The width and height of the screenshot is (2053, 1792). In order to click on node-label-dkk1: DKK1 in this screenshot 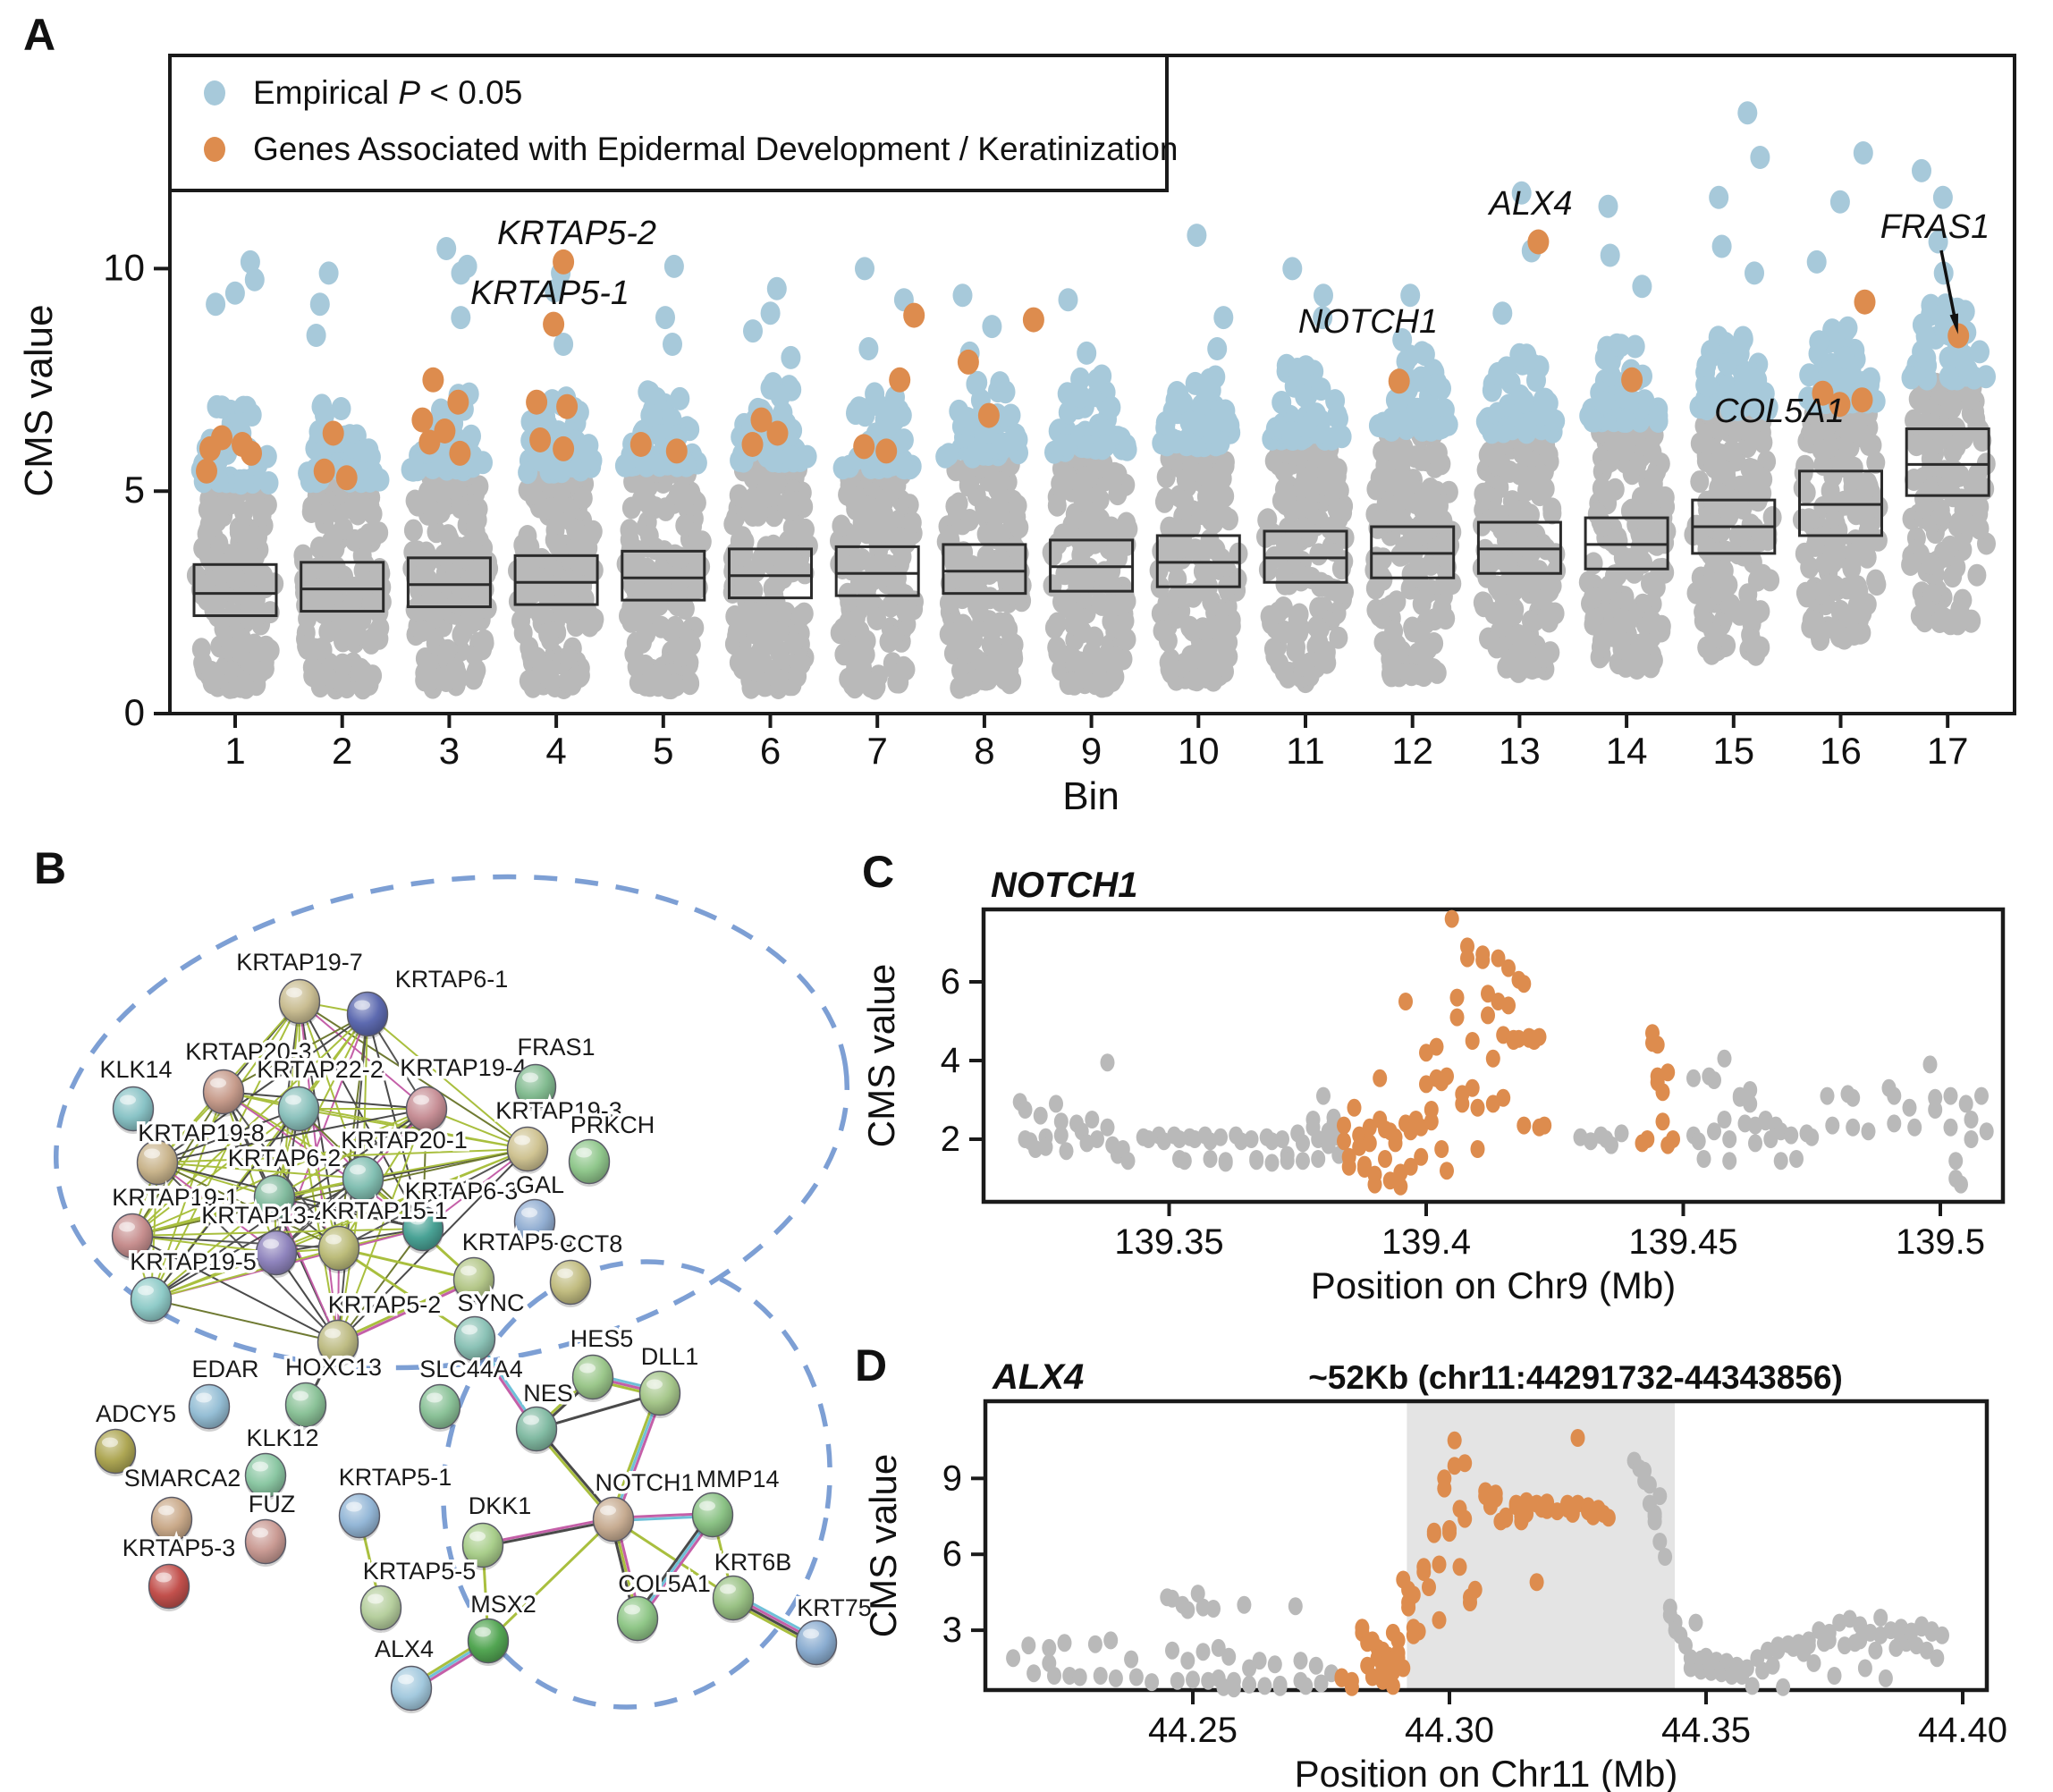, I will do `click(500, 1505)`.